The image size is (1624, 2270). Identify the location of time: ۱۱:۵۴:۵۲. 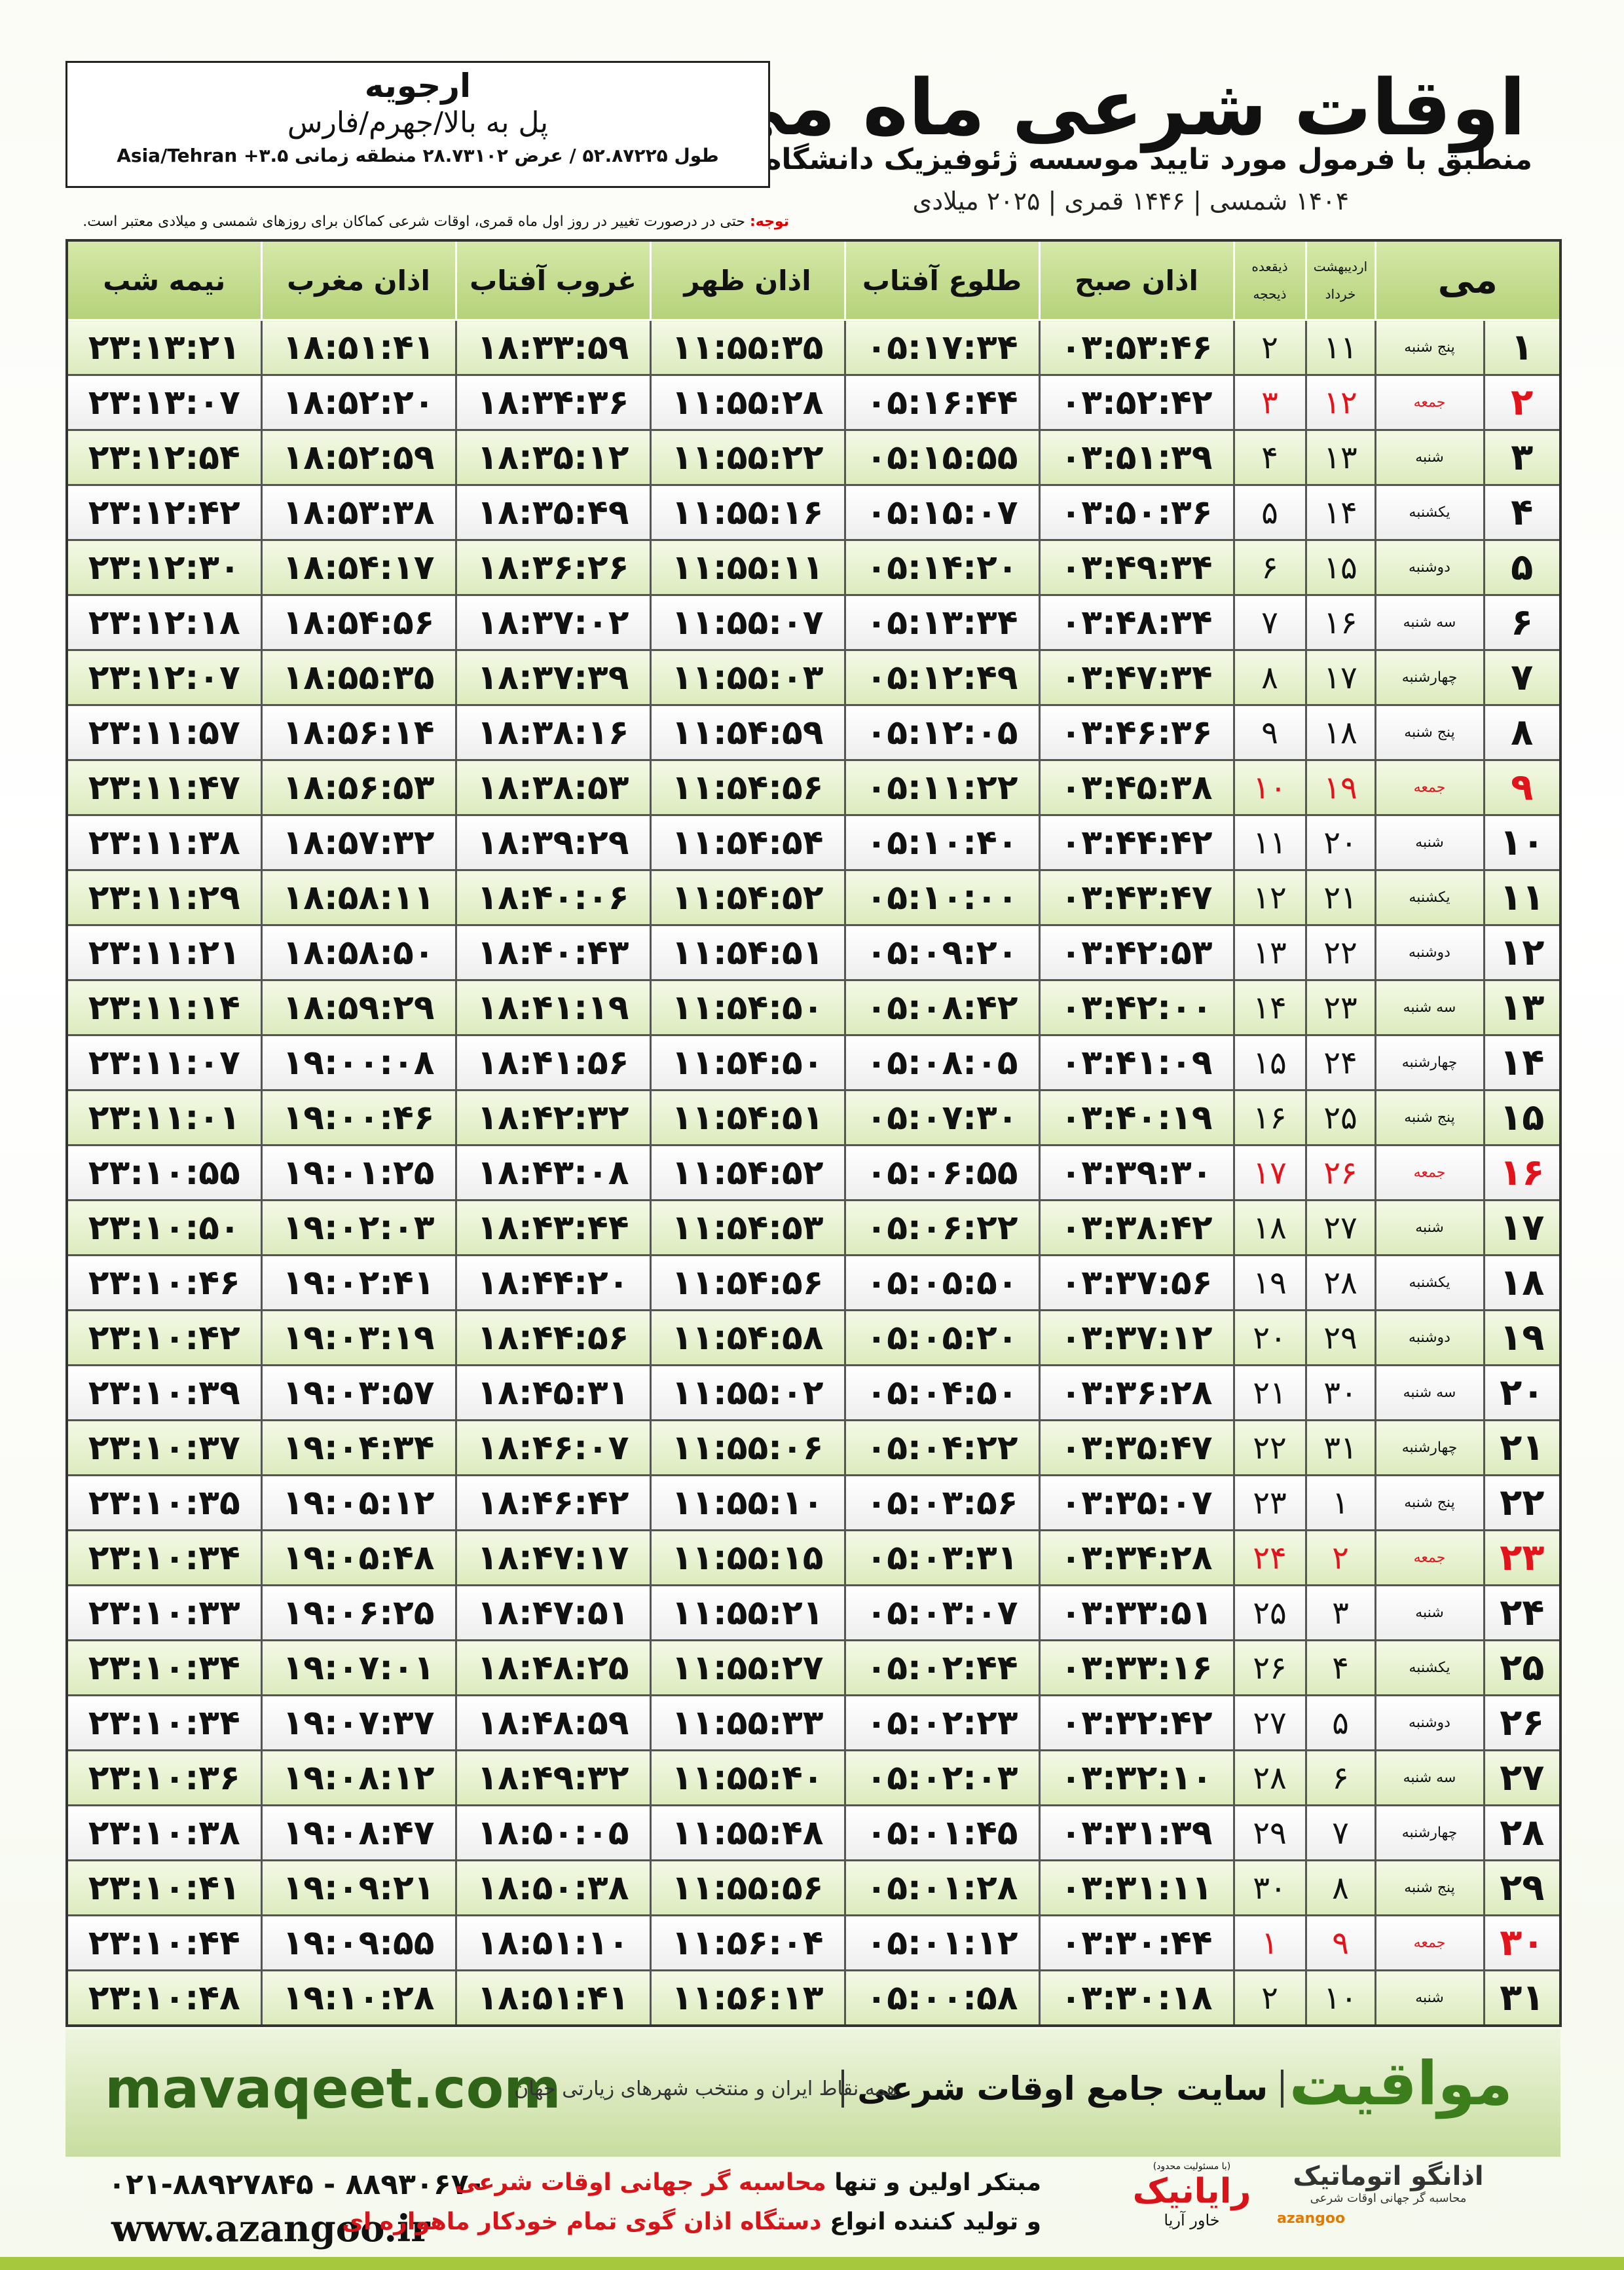
(747, 897).